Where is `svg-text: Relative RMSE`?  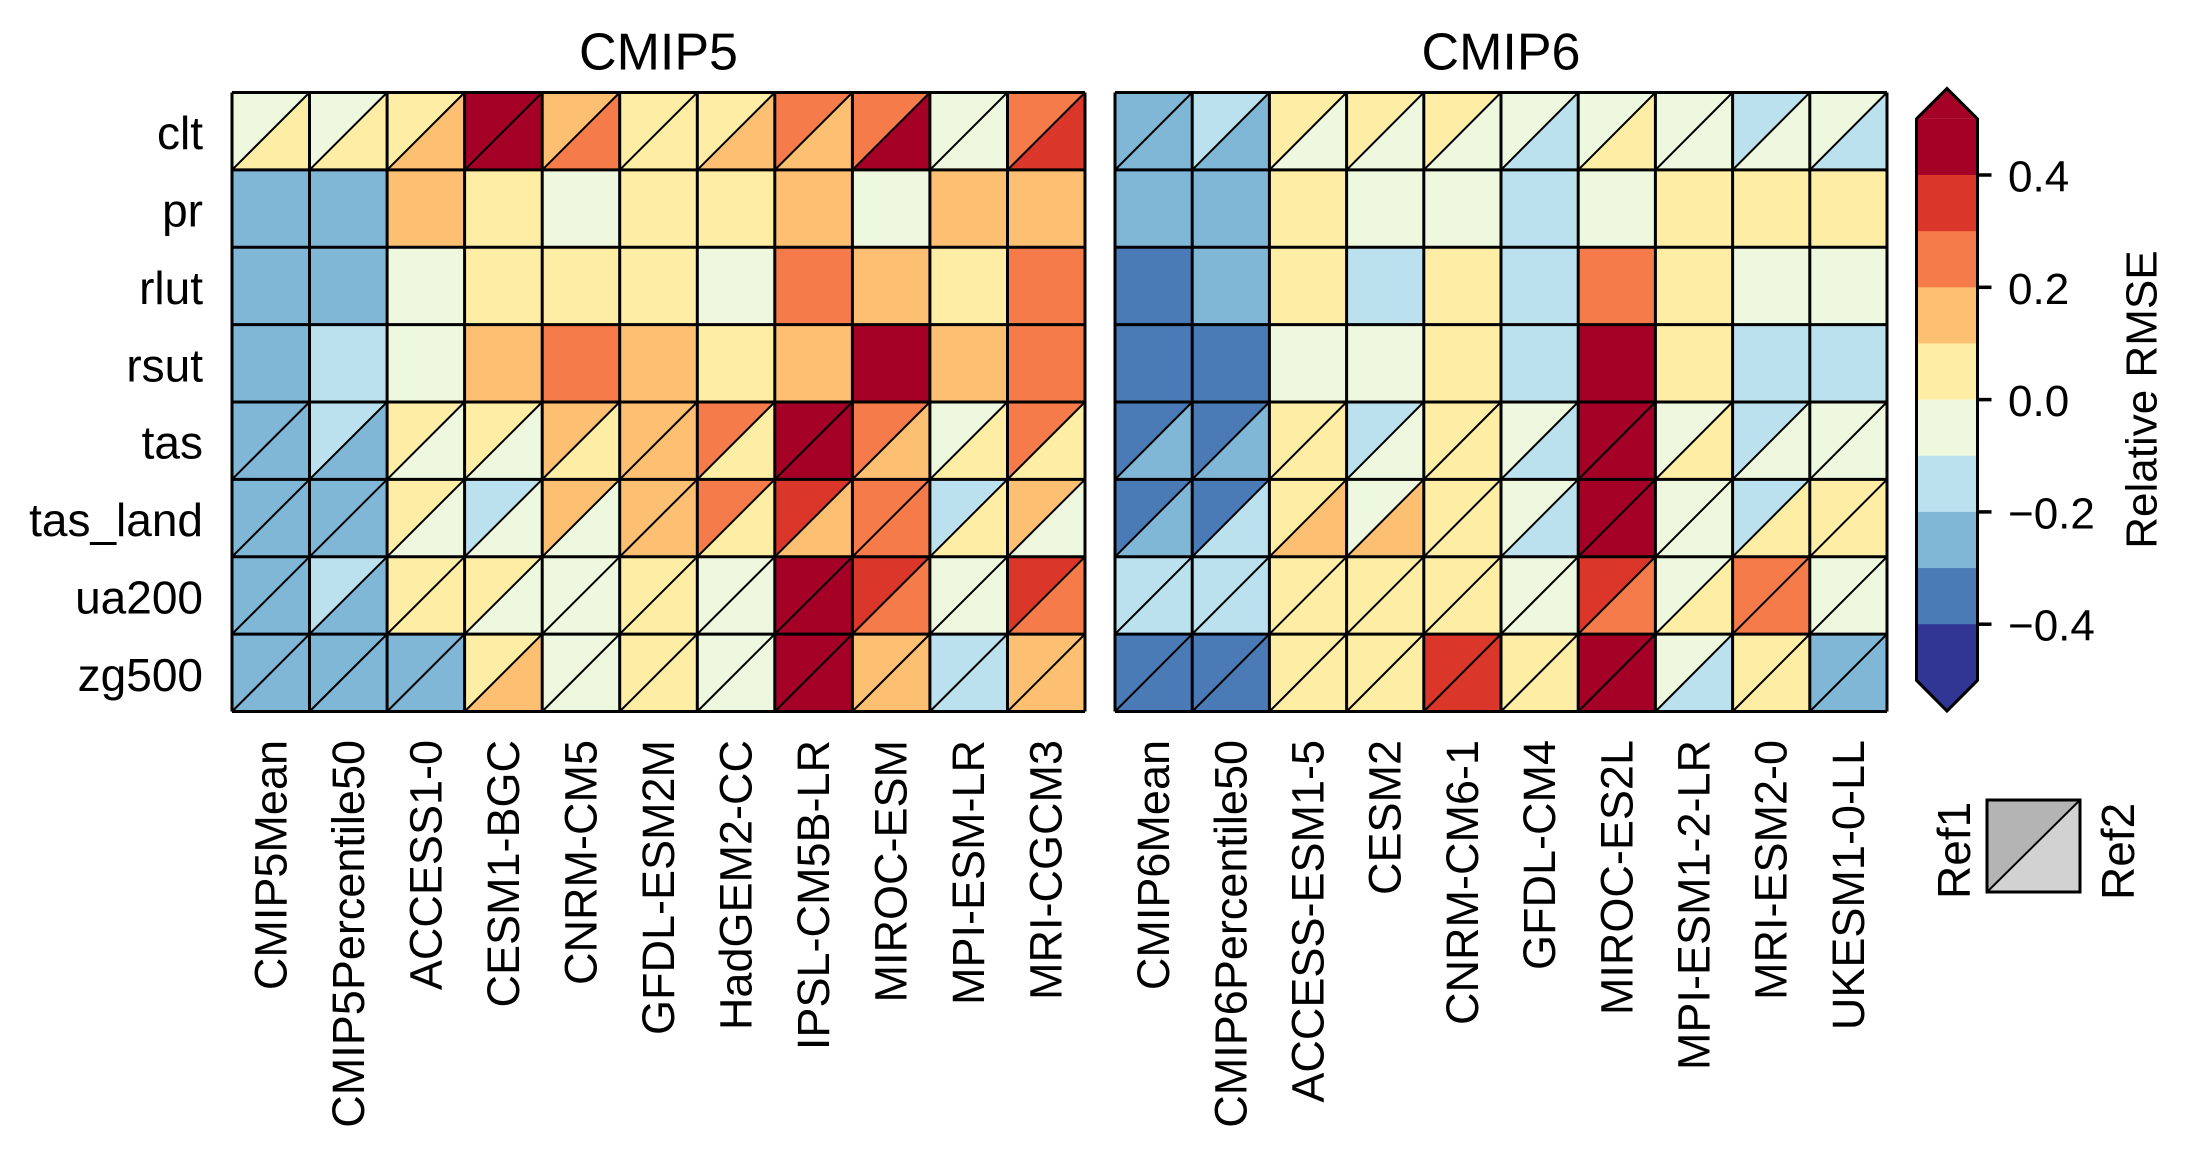
svg-text: Relative RMSE is located at coordinates (2142, 399).